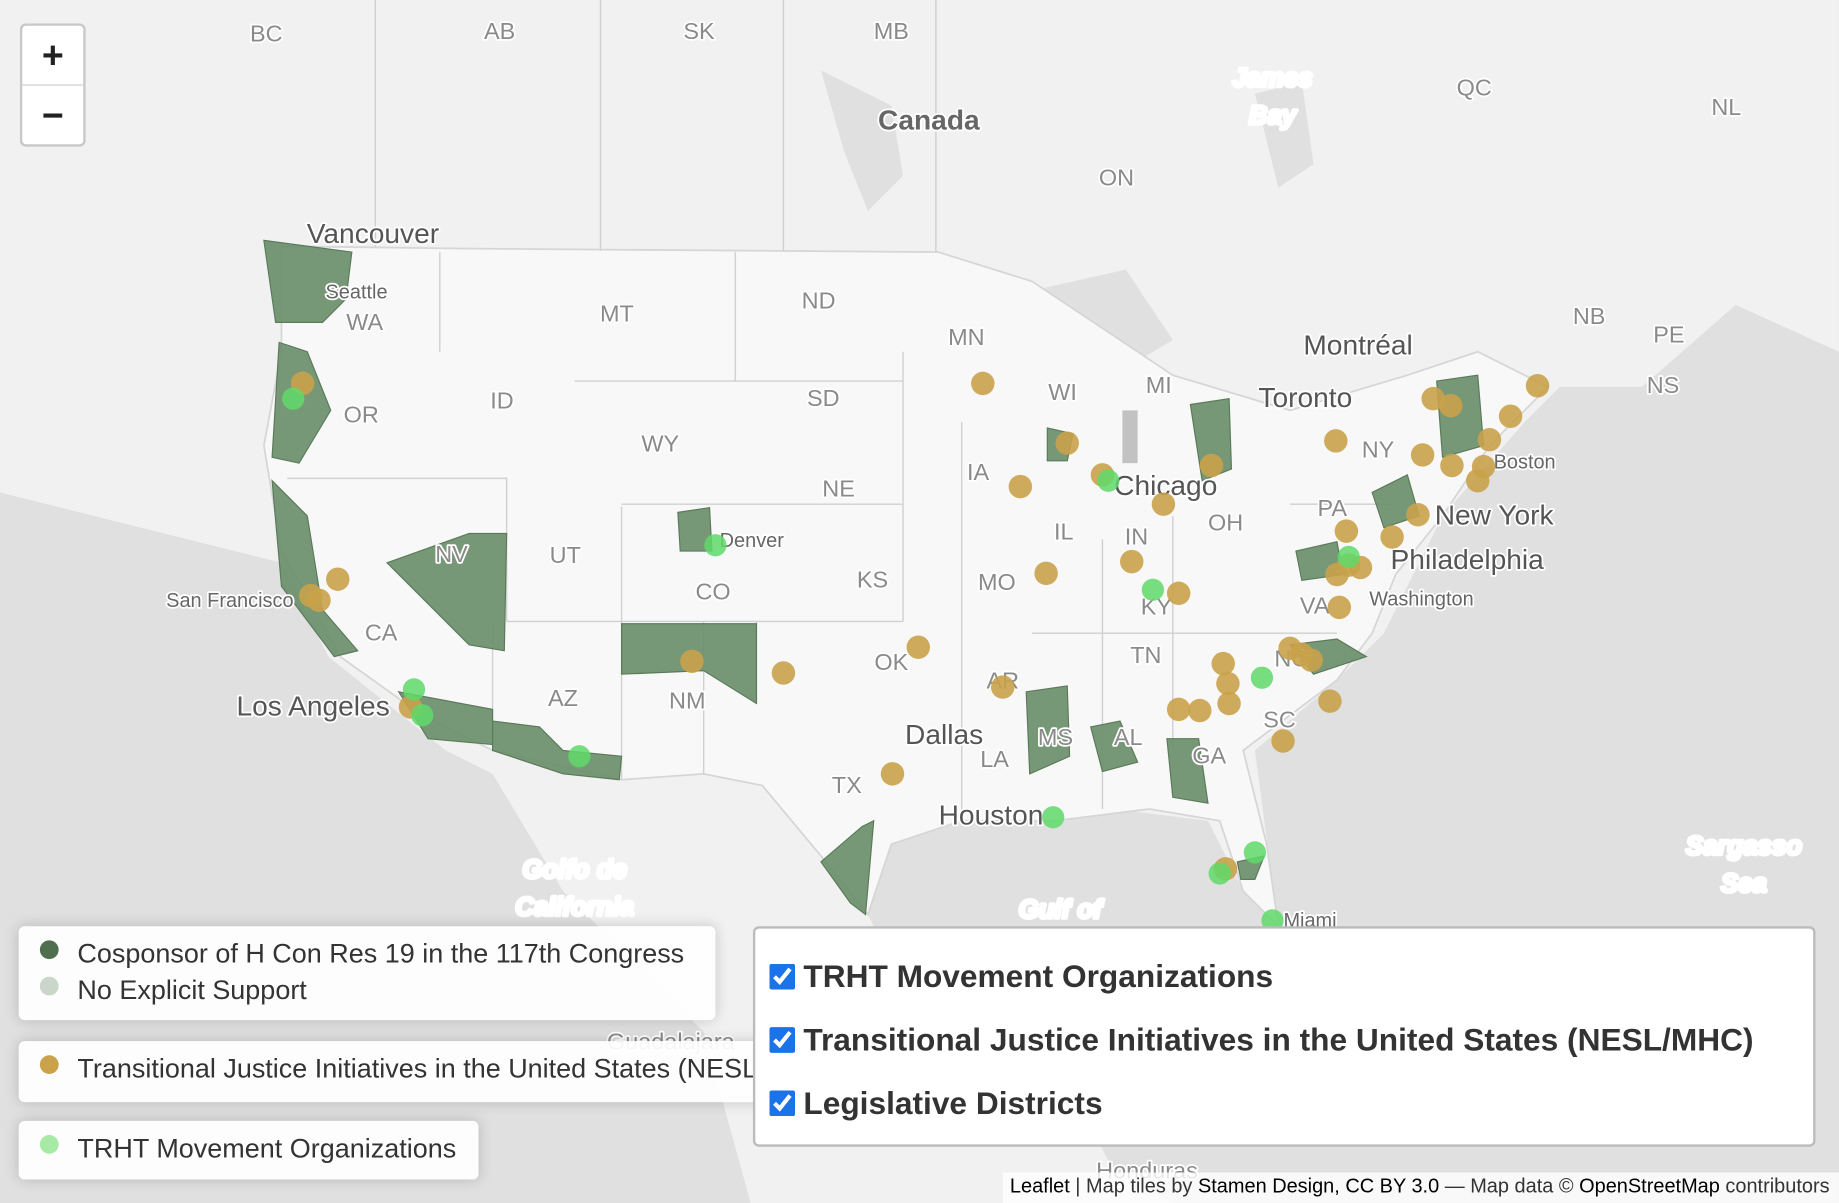  Describe the element at coordinates (267, 1148) in the screenshot. I see `legend-label: TRHT Movement Organizations` at that location.